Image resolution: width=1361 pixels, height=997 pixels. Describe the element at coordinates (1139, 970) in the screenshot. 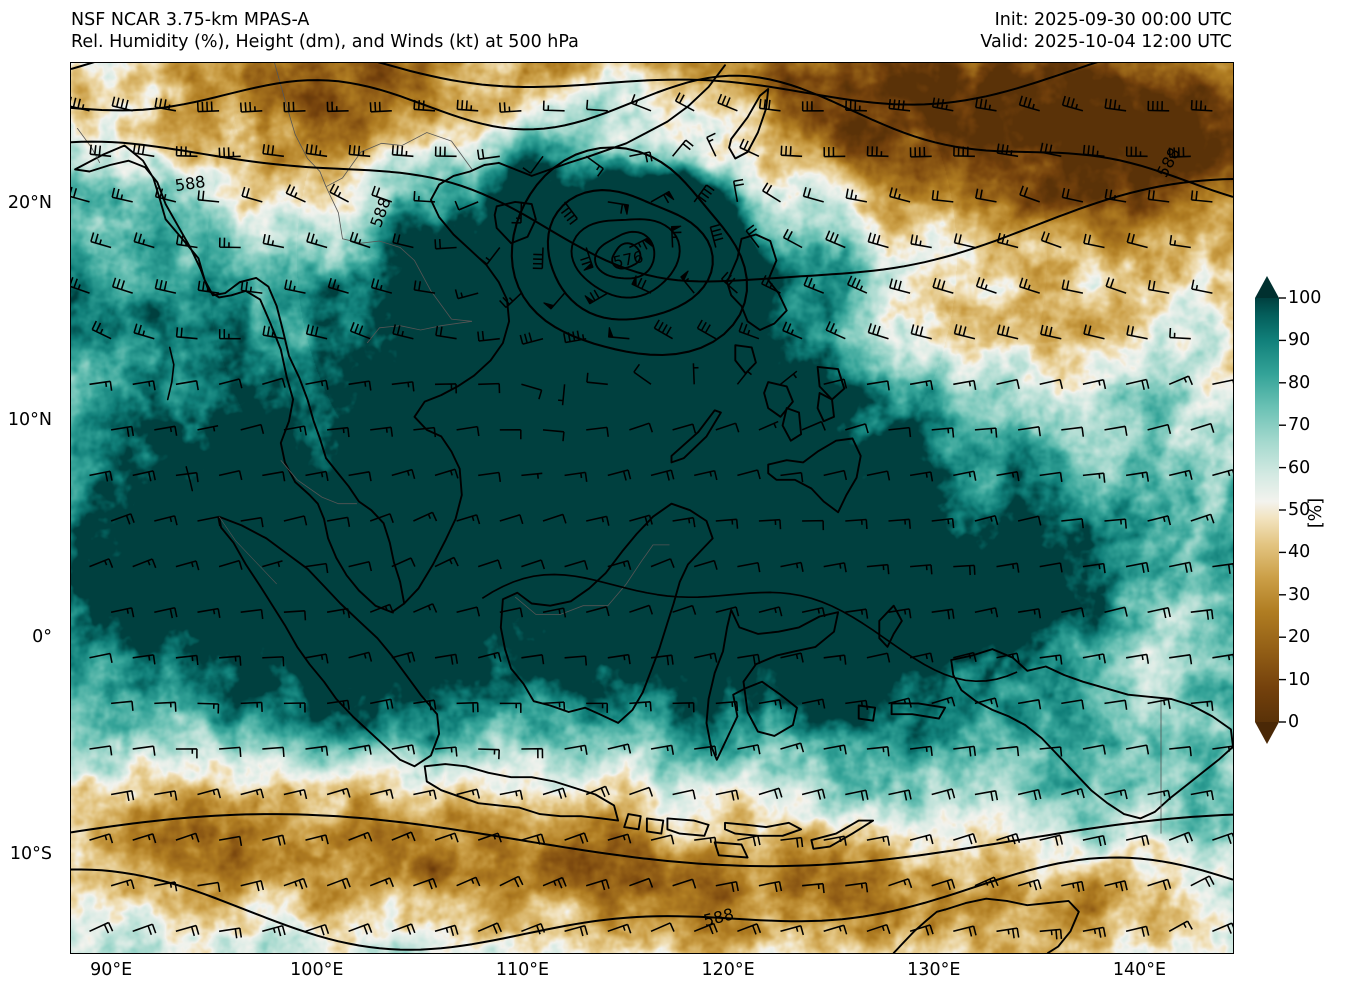

I see `longitude-tick-label: 140°E` at that location.